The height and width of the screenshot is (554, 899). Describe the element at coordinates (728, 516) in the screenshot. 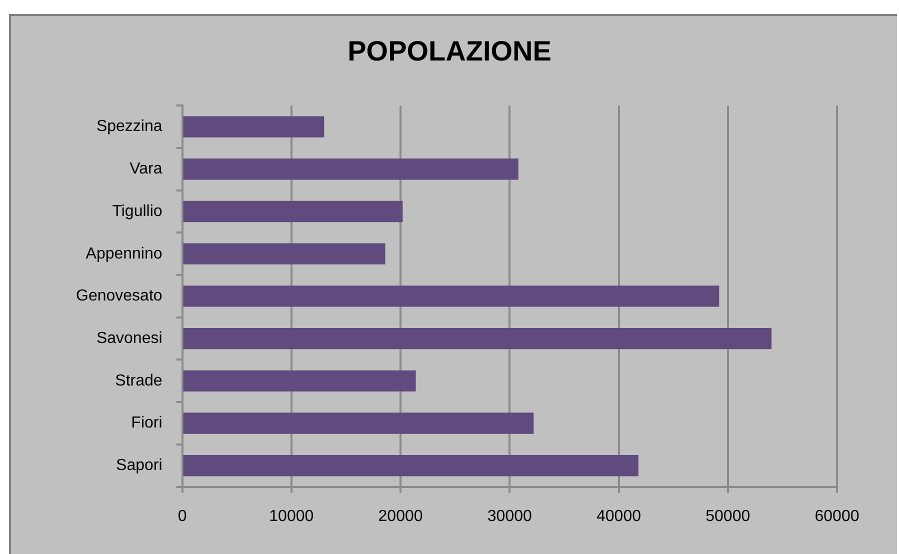

I see `x-tick-label: 50000` at that location.